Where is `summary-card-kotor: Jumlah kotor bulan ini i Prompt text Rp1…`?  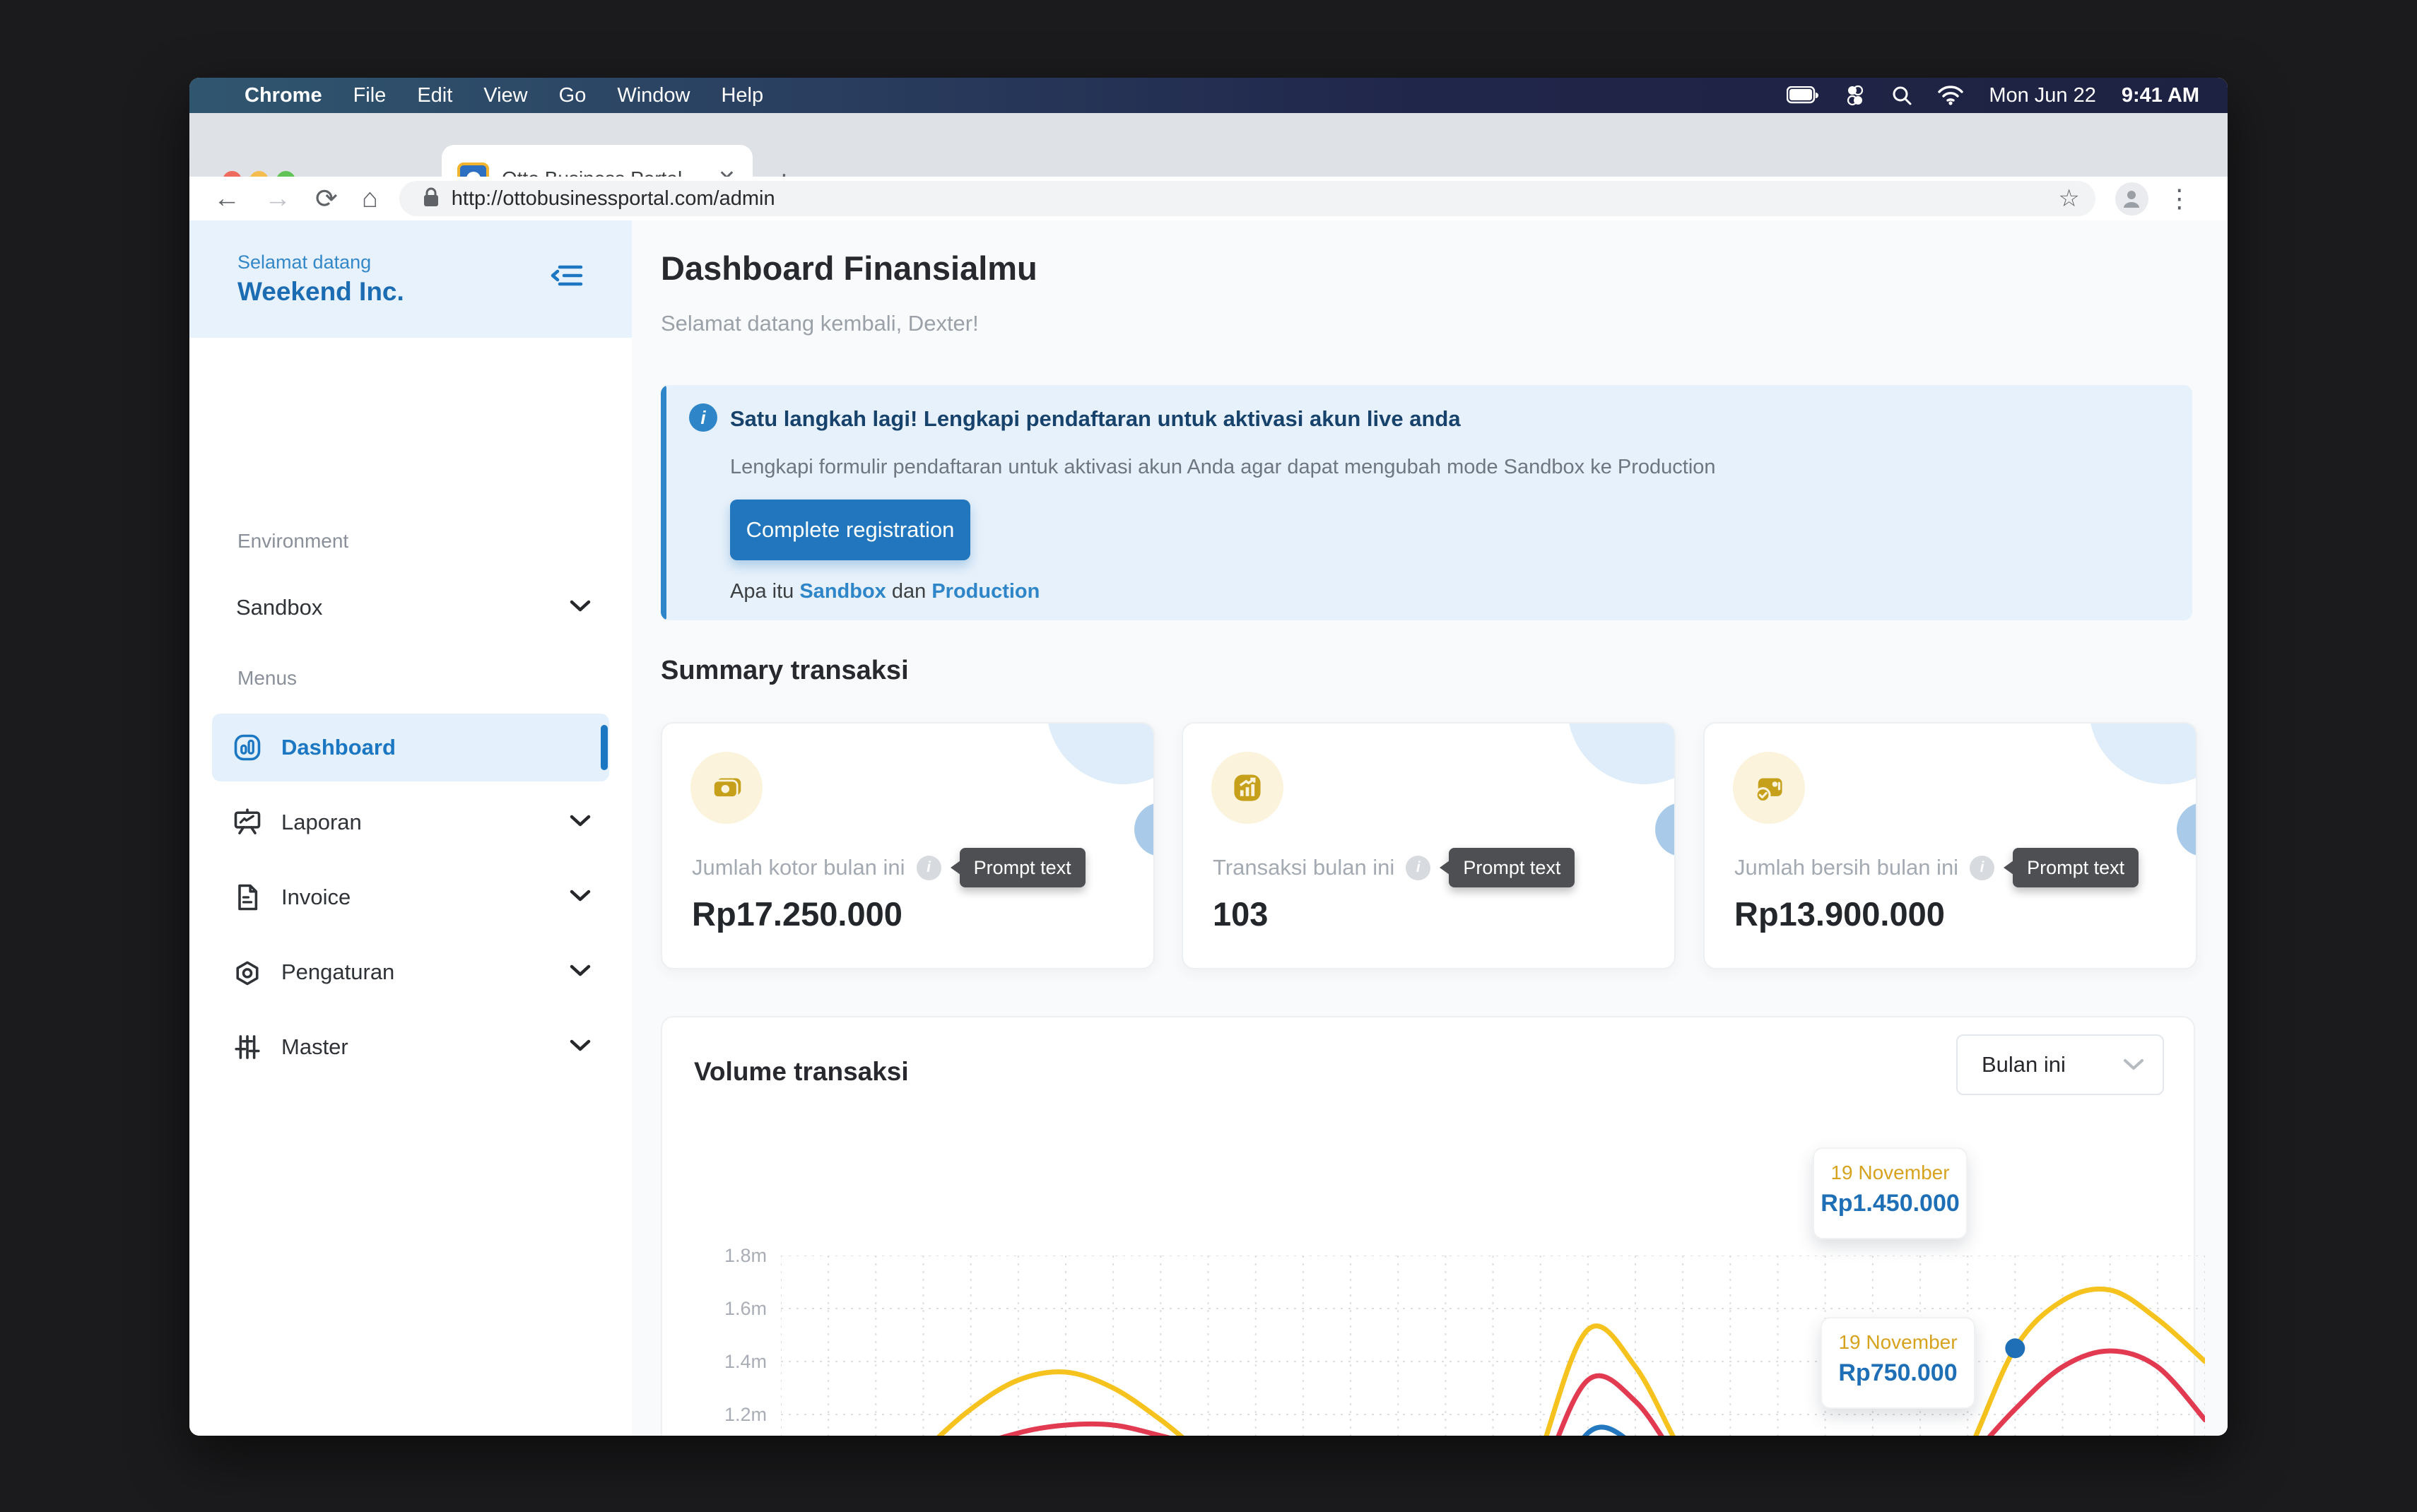 summary-card-kotor: Jumlah kotor bulan ini i Prompt text Rp1… is located at coordinates (908, 845).